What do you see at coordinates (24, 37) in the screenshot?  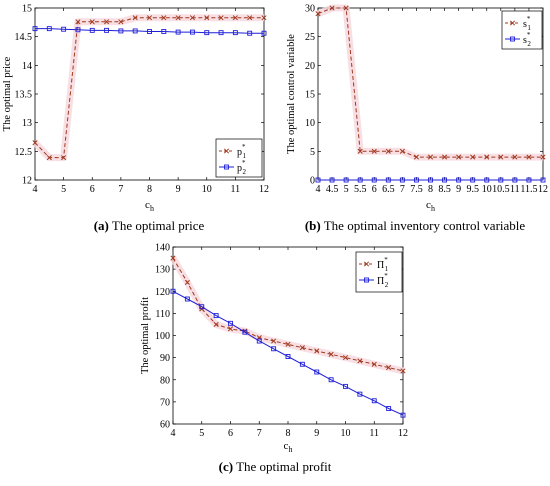 I see `y-tick-label: 14.5` at bounding box center [24, 37].